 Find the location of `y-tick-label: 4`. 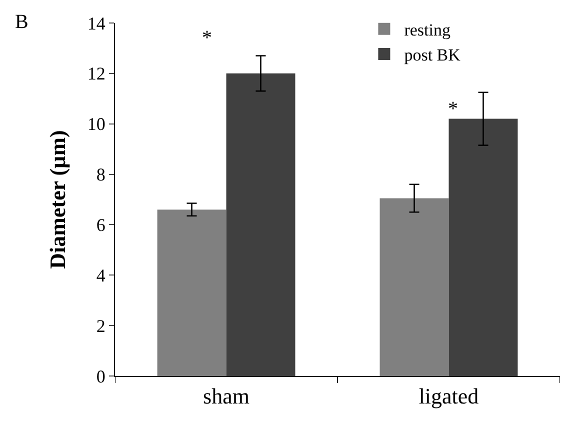

y-tick-label: 4 is located at coordinates (101, 275).